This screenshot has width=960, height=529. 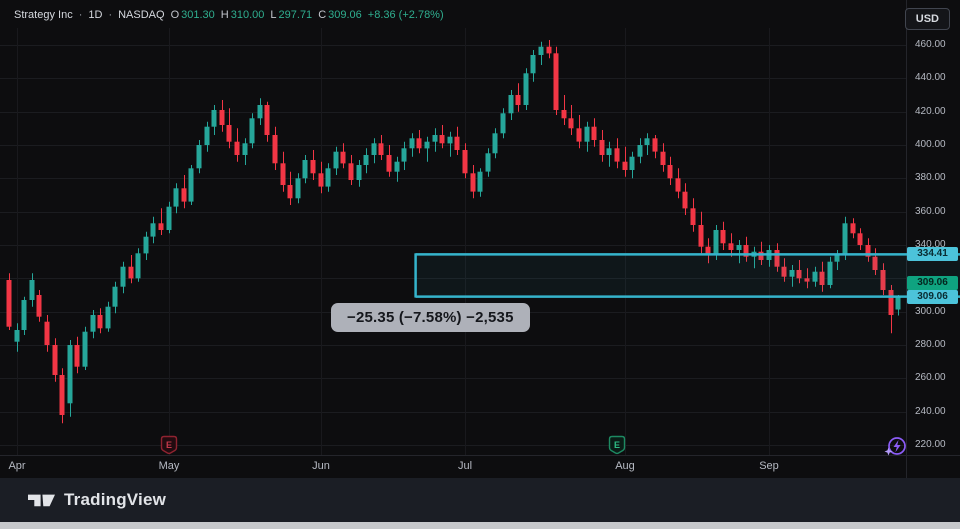 I want to click on time-axis-label: Apr, so click(x=17, y=466).